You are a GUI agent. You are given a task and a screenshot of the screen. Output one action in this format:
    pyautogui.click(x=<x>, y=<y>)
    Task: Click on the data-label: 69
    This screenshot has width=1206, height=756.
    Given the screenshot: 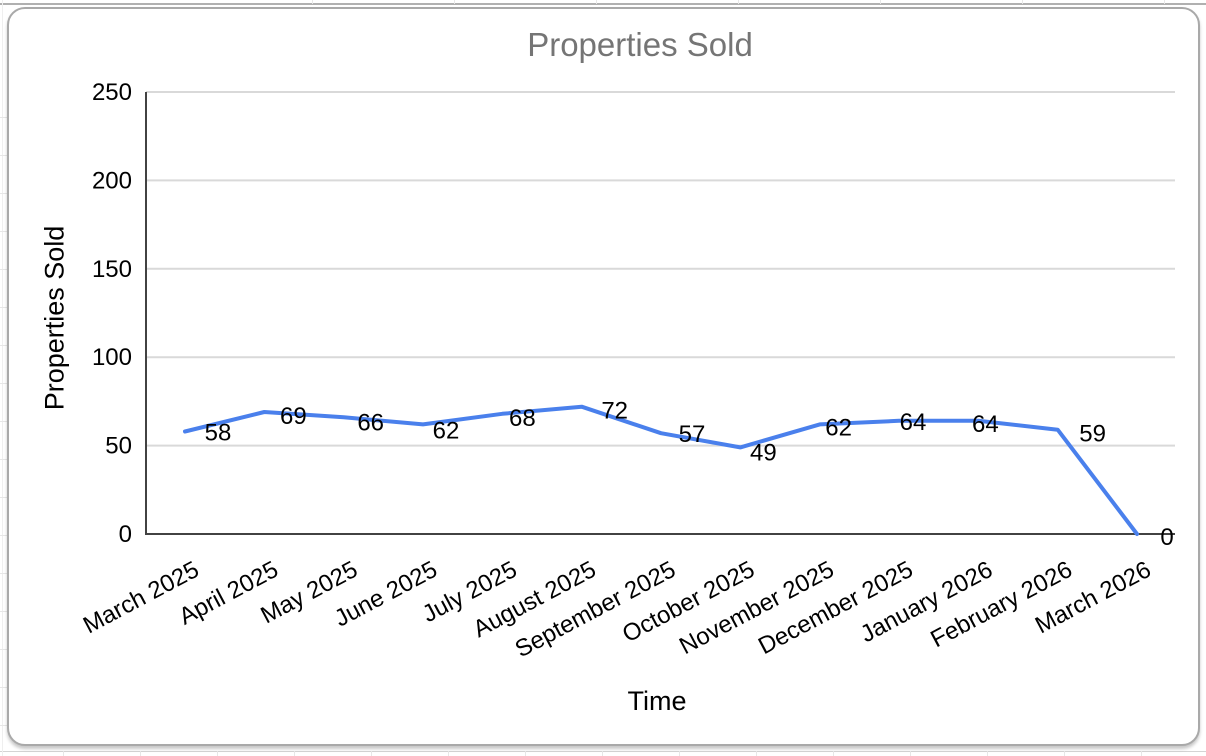 What is the action you would take?
    pyautogui.click(x=293, y=416)
    